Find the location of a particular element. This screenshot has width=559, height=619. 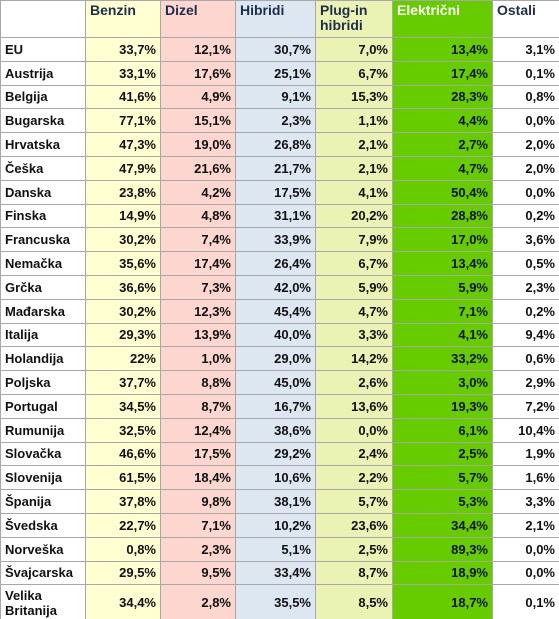

value-cell: 22% is located at coordinates (123, 359).